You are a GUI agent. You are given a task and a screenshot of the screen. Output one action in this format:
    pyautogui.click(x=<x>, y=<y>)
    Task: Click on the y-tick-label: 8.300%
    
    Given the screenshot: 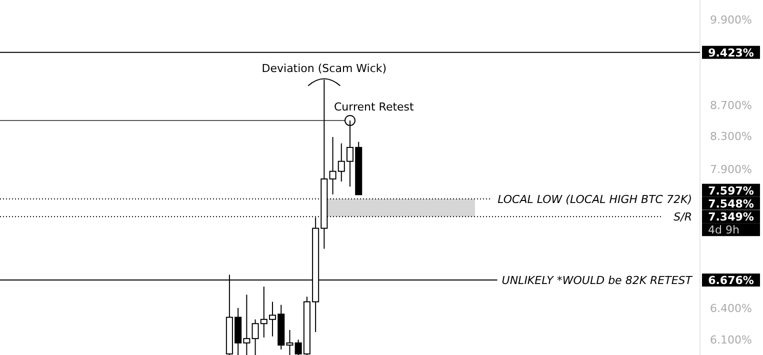 What is the action you would take?
    pyautogui.click(x=731, y=137)
    